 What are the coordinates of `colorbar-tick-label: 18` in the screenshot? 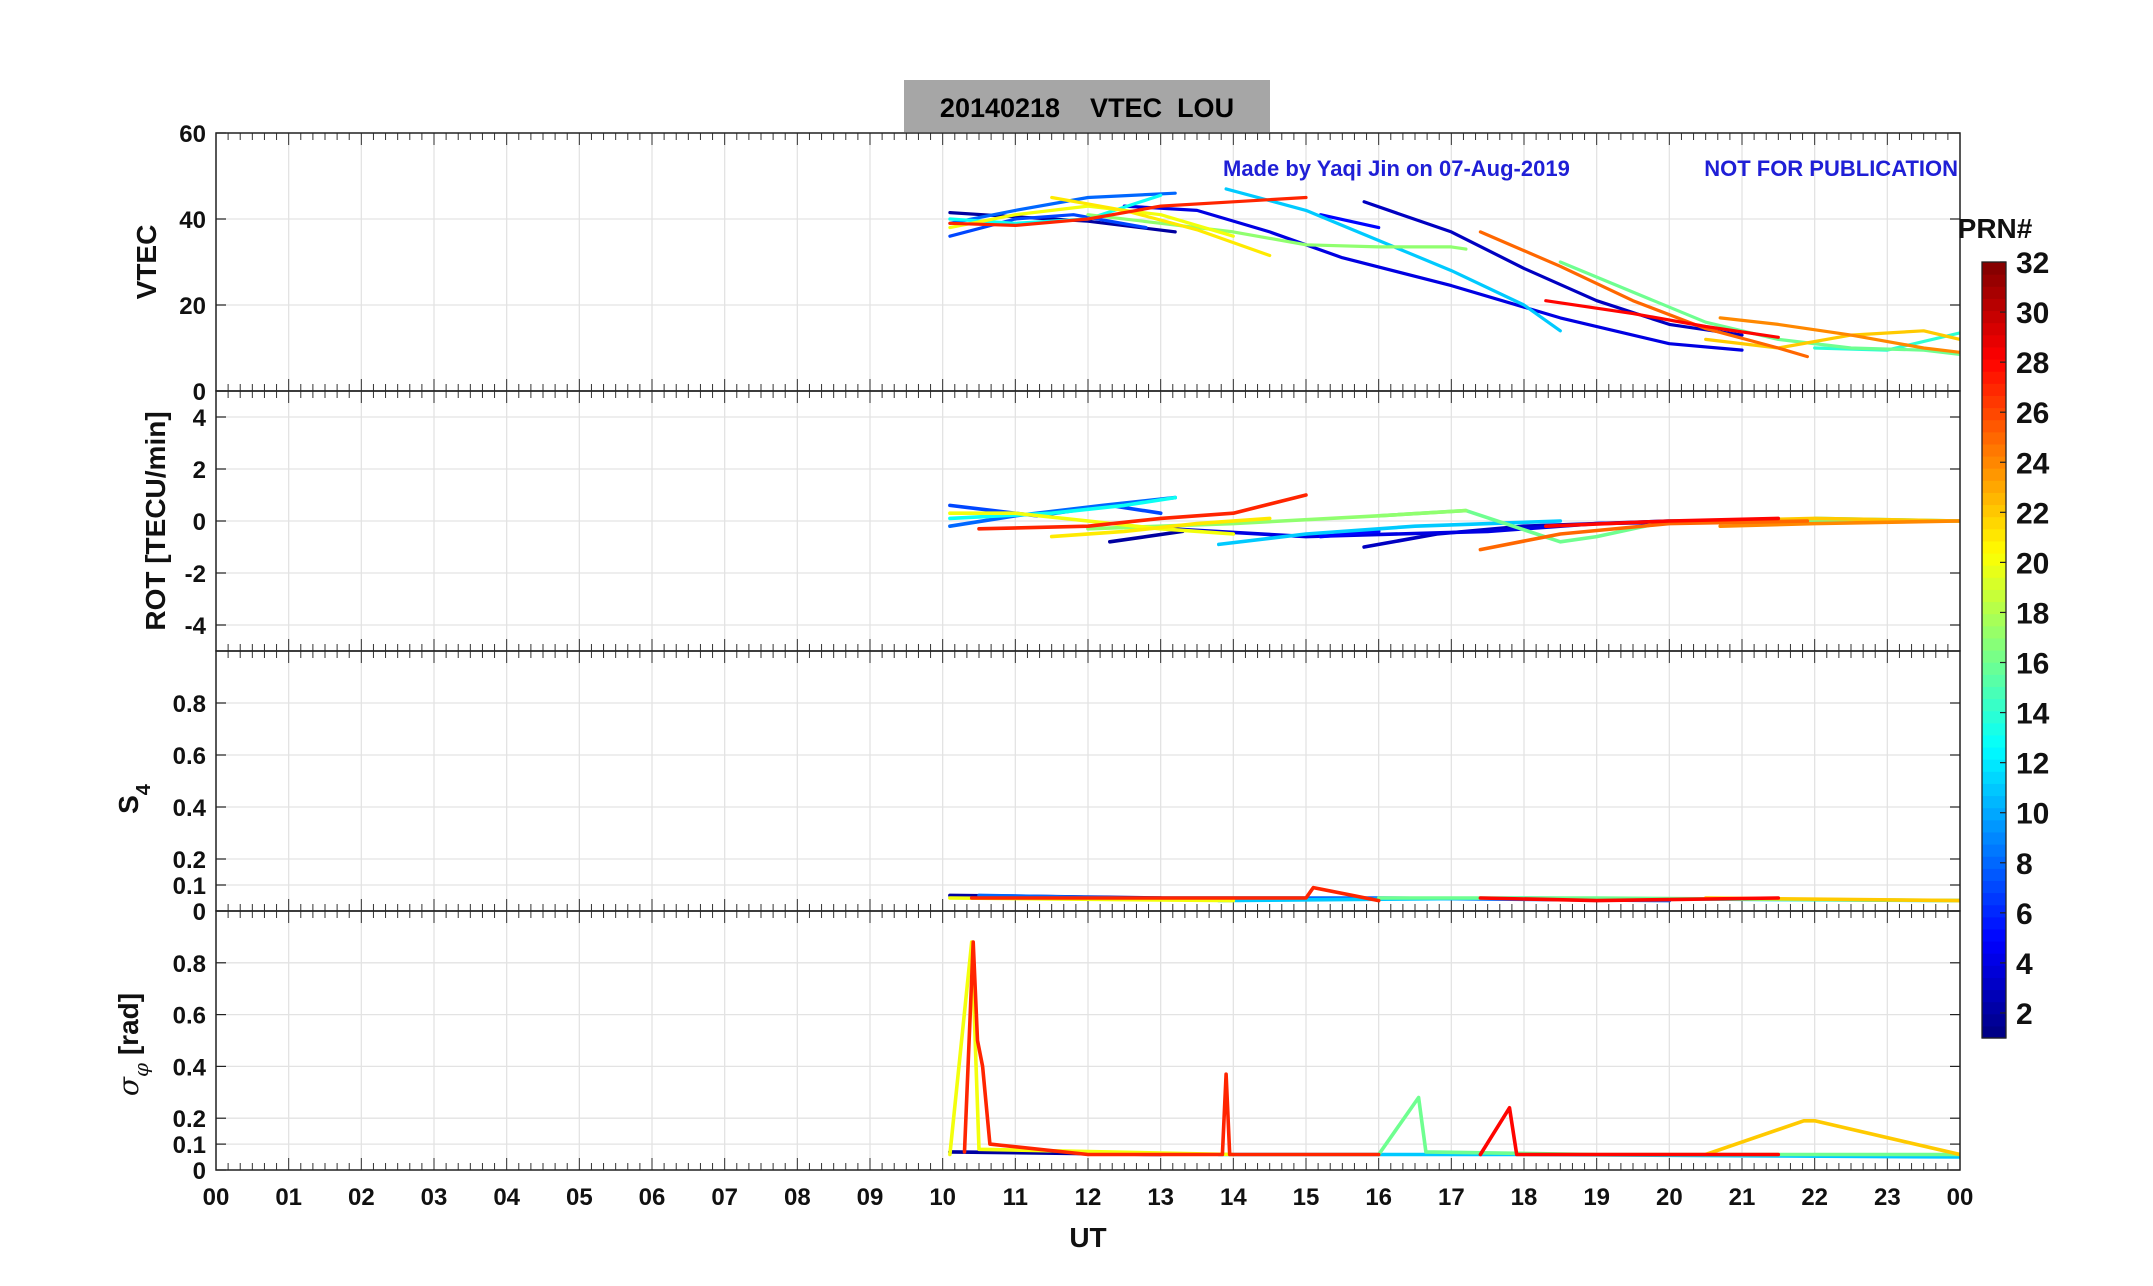 It's located at (2032, 613).